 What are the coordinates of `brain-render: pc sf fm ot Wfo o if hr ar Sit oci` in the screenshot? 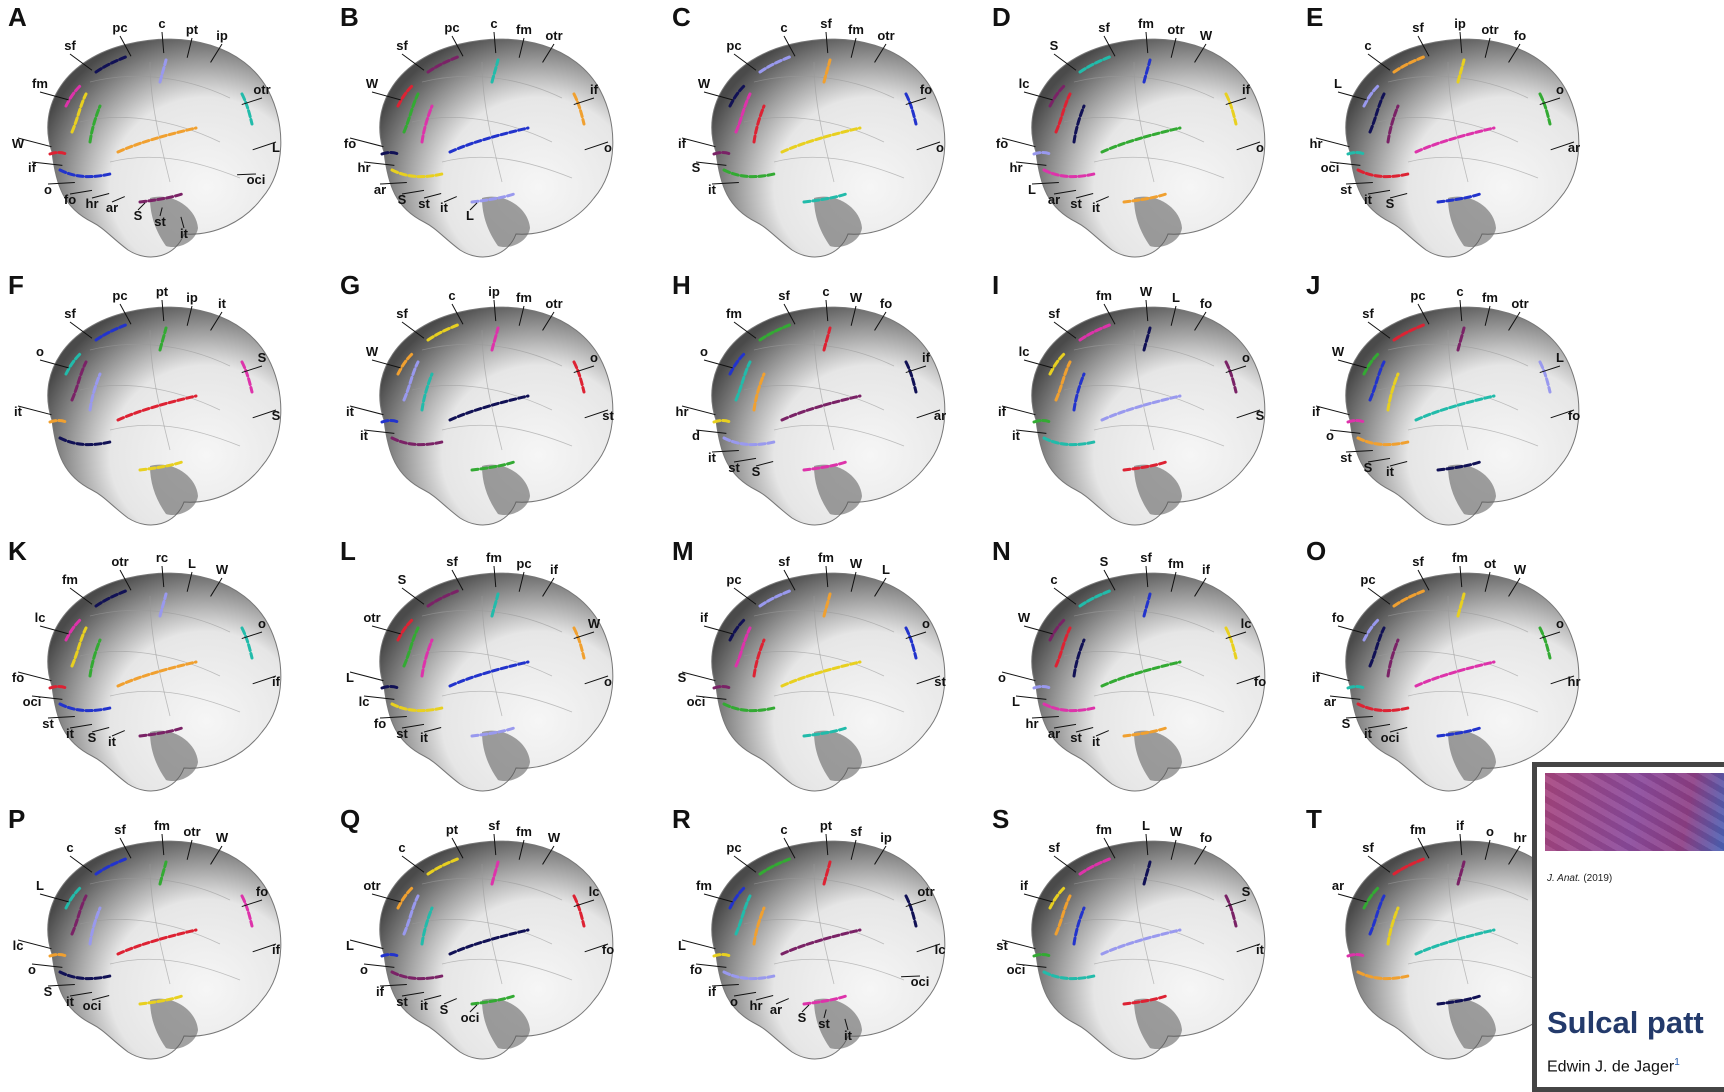 It's located at (1446, 671).